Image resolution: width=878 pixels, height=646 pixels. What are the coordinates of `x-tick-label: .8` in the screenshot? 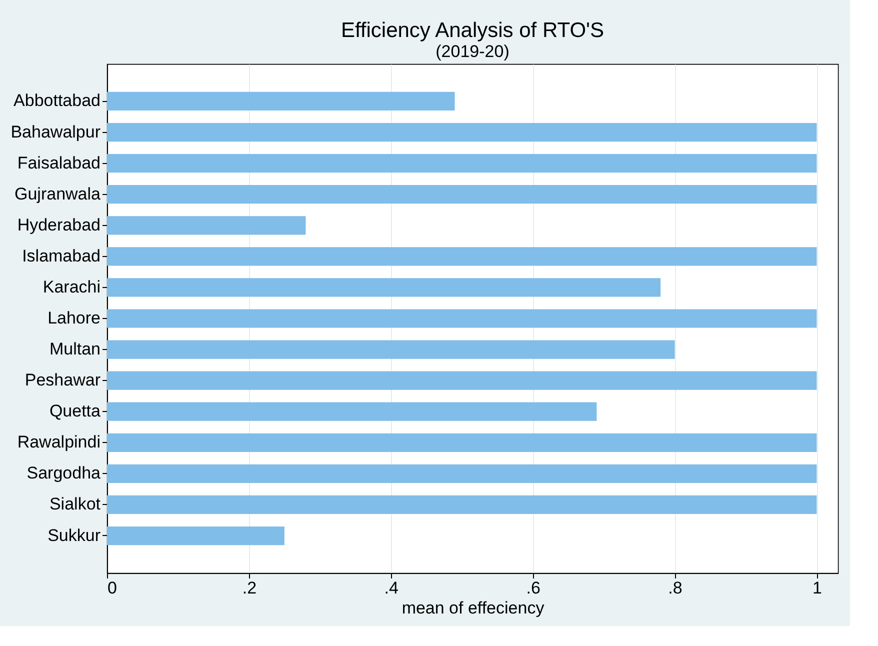 It's located at (675, 588).